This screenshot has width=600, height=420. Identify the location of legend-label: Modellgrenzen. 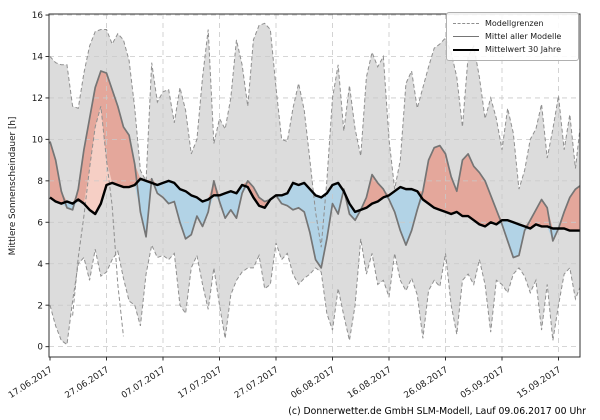
(514, 23).